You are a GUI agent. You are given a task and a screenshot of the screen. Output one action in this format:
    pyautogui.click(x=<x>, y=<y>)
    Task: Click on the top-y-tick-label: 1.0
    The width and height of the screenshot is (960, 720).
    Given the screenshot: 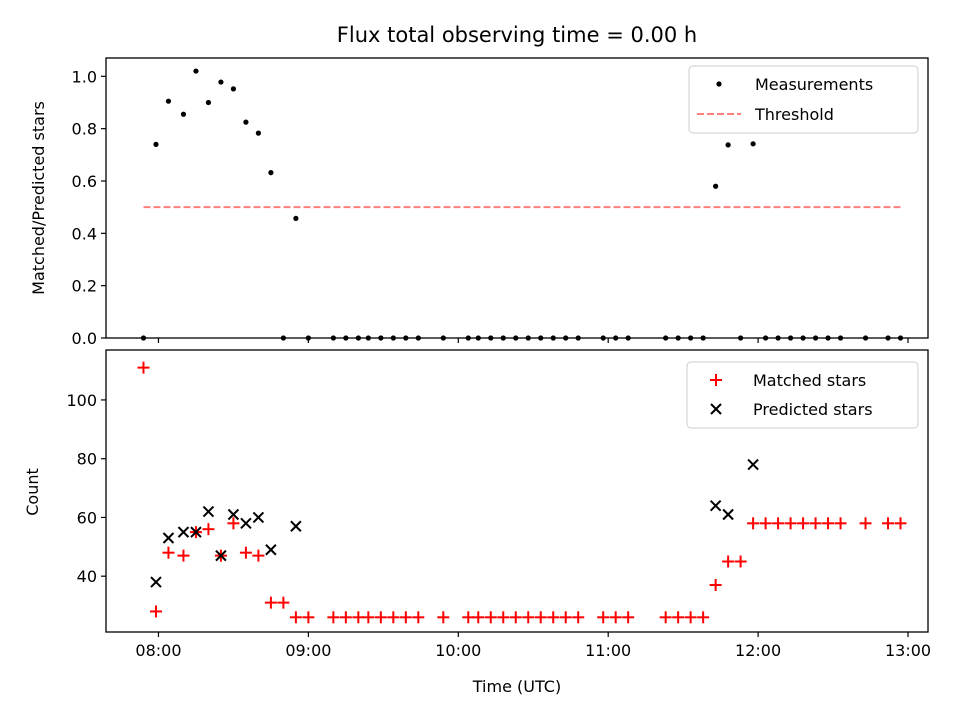 What is the action you would take?
    pyautogui.click(x=84, y=76)
    